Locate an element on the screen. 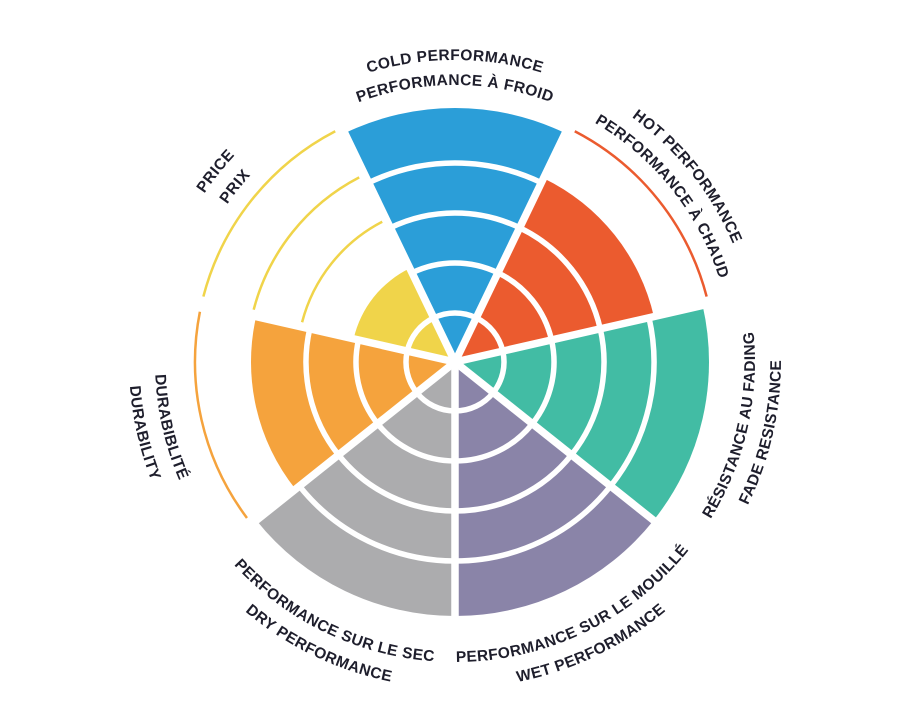  sector-wedge-fade is located at coordinates (582, 413).